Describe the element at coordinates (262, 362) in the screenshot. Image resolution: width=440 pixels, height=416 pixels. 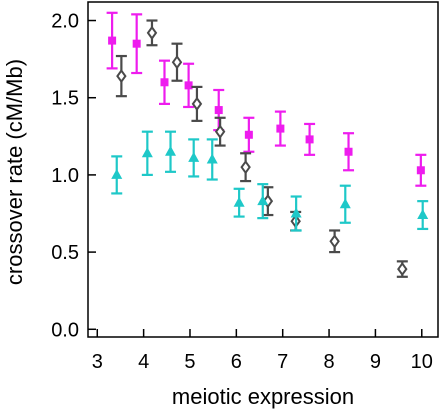
I see `x-tick-labels: 3 4 5 6 7 8 9 10` at that location.